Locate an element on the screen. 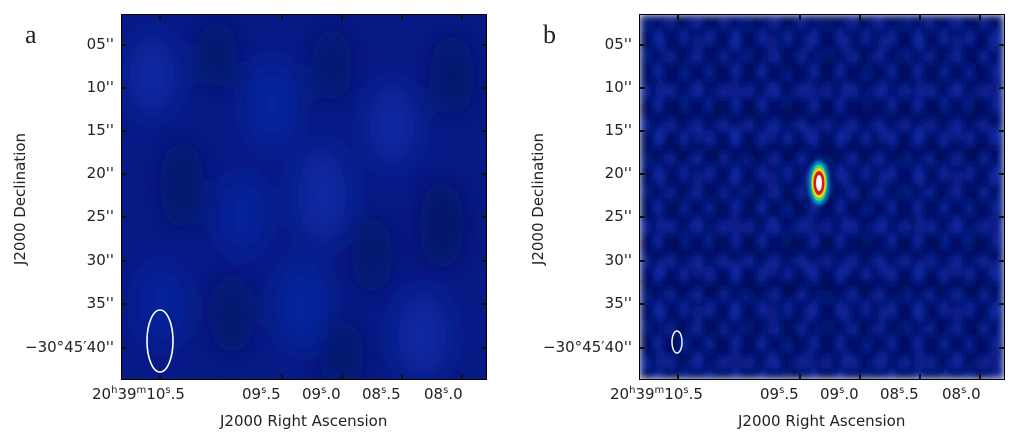 Image resolution: width=1024 pixels, height=442 pixels. x-tickmark-0-4-b is located at coordinates (462, 376).